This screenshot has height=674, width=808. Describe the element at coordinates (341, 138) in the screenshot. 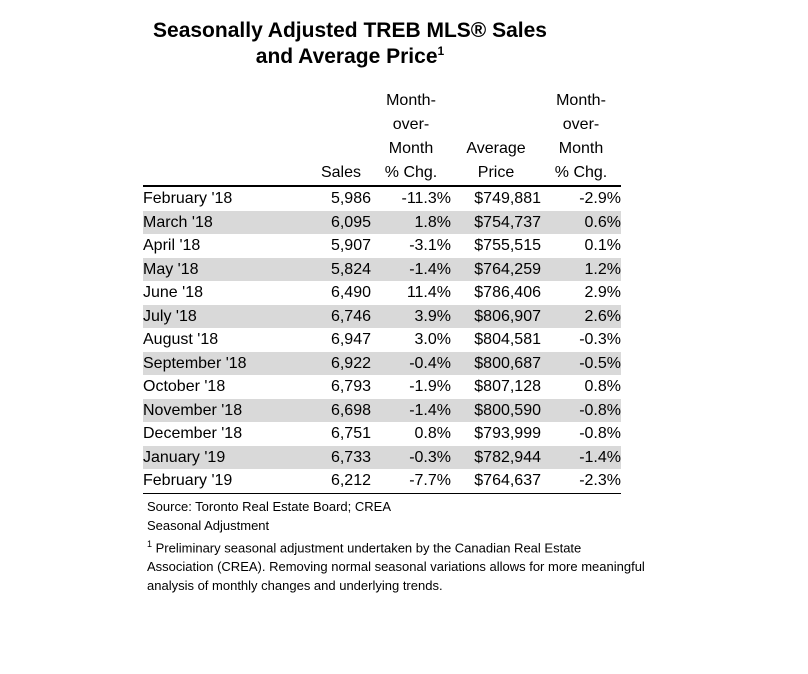

I see `header-sales: Sales` at that location.